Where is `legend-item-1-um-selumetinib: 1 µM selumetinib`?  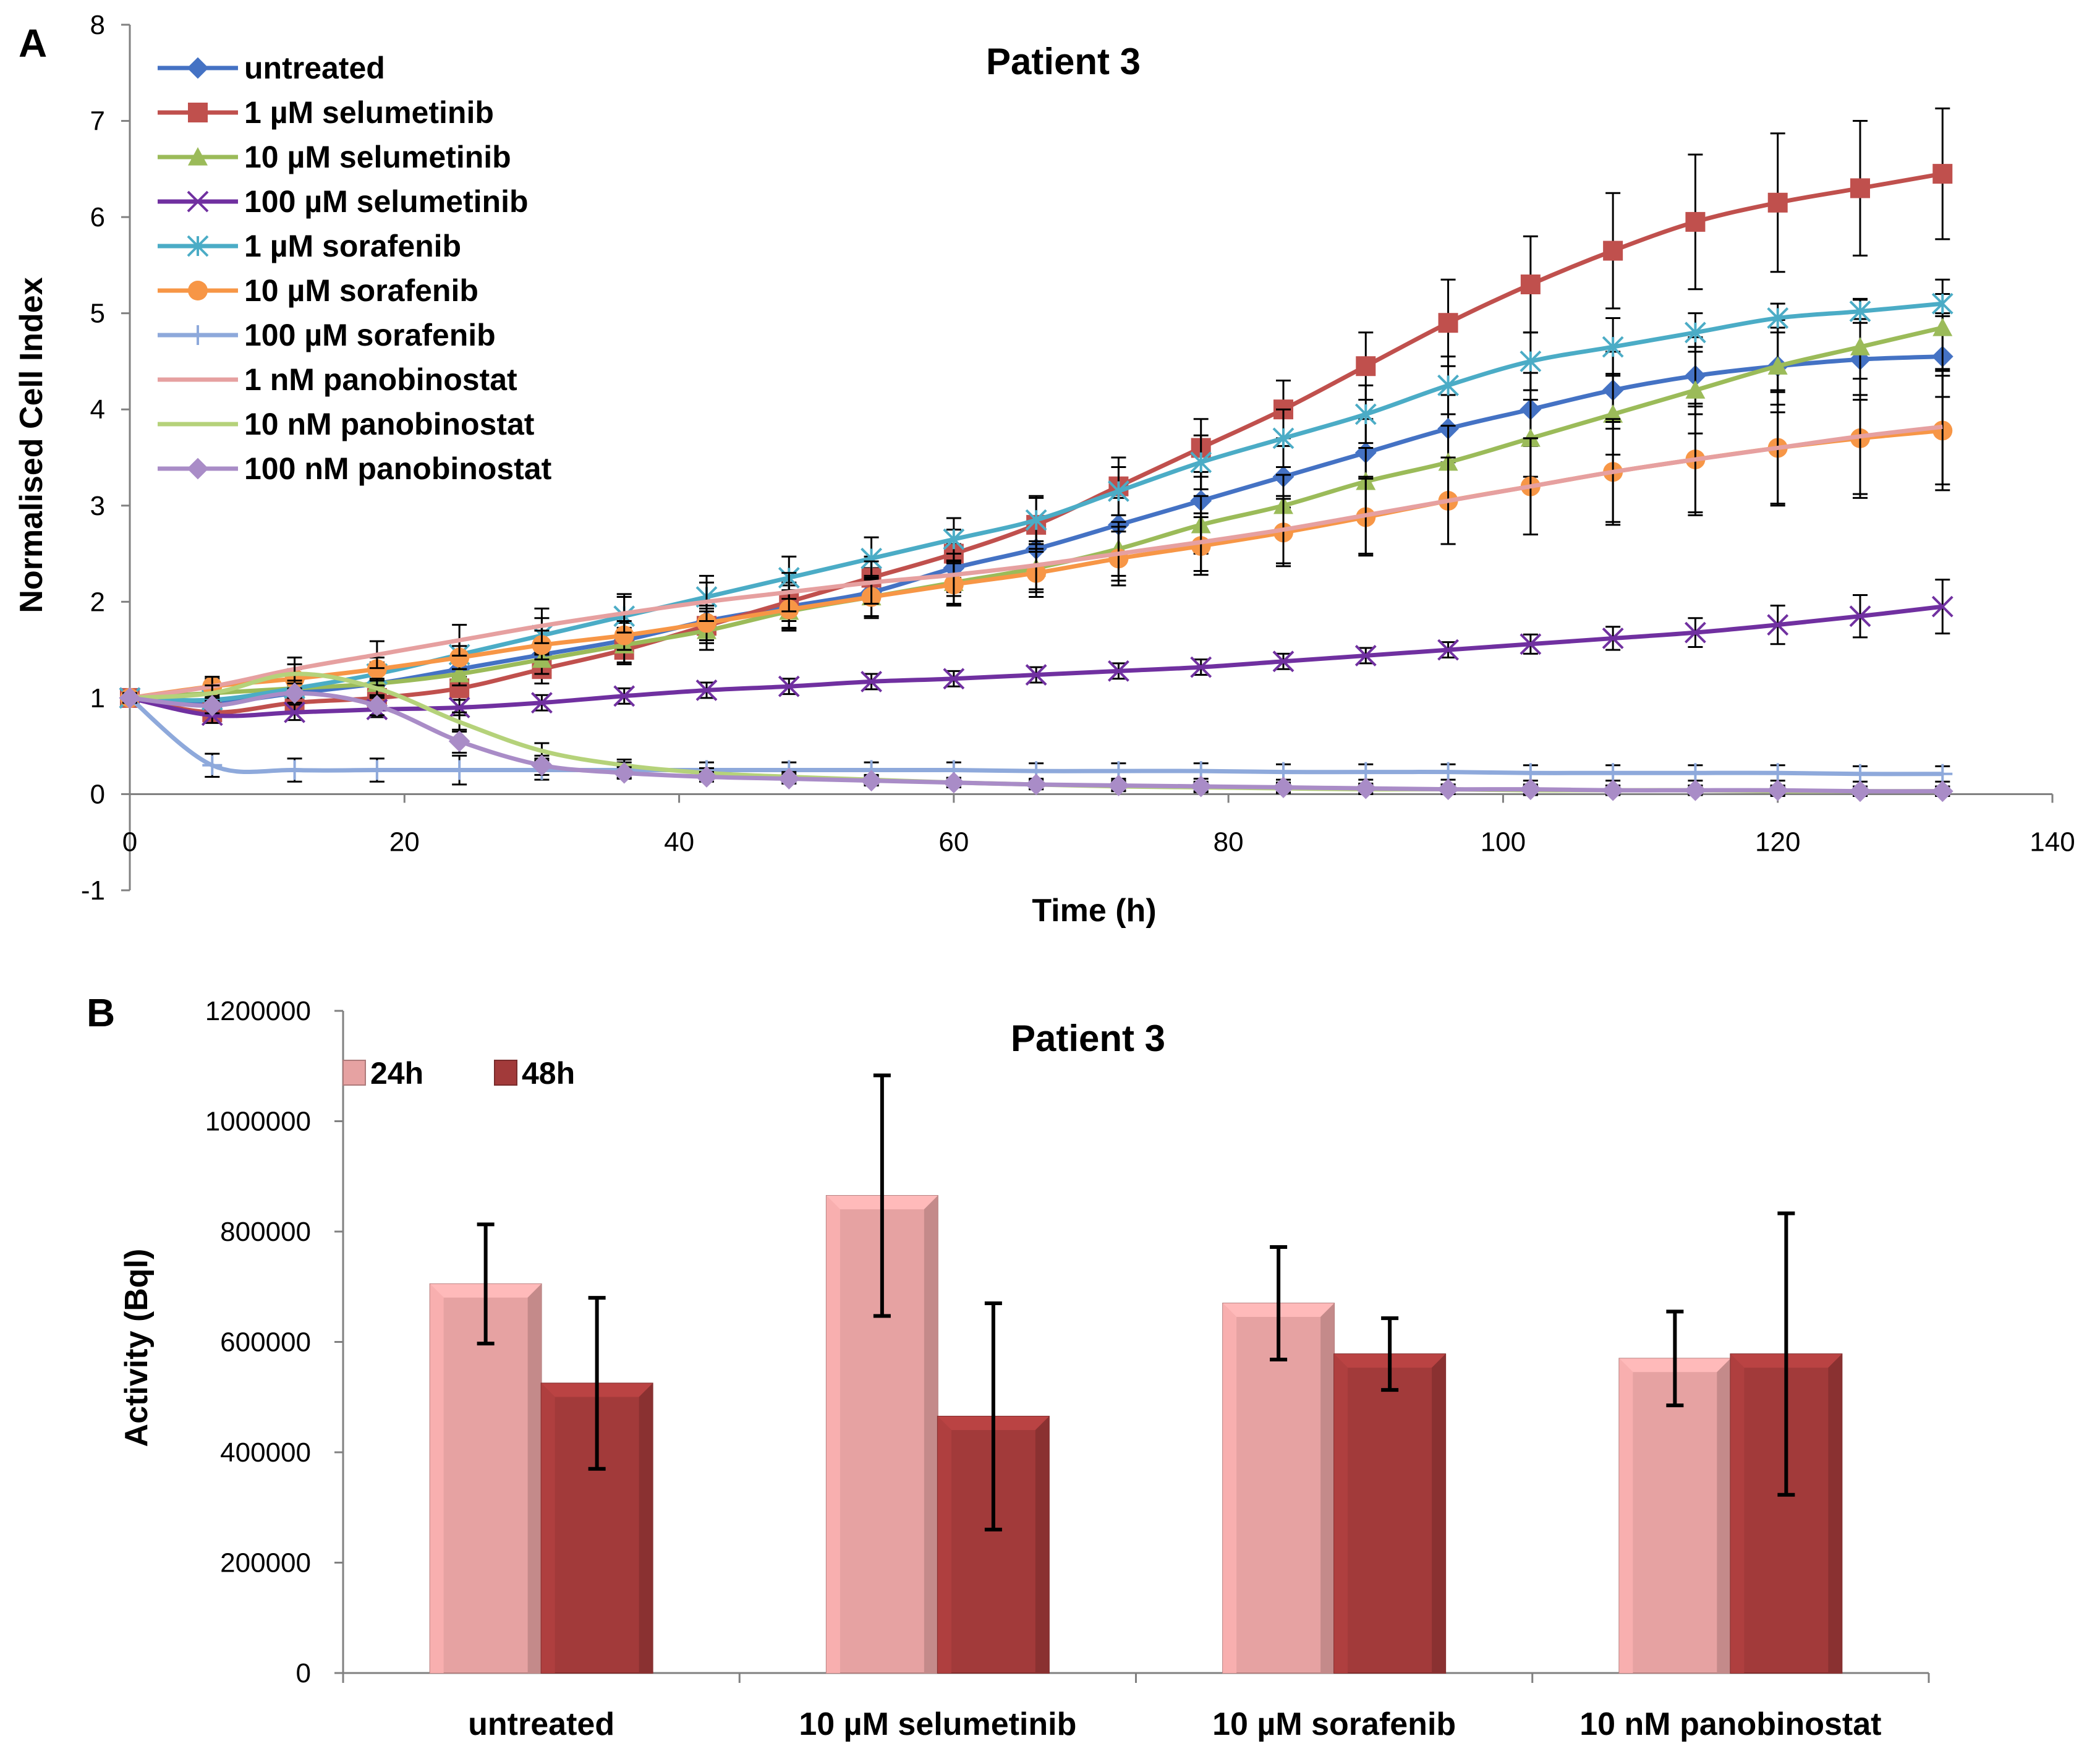
legend-item-1-um-selumetinib: 1 µM selumetinib is located at coordinates (326, 112).